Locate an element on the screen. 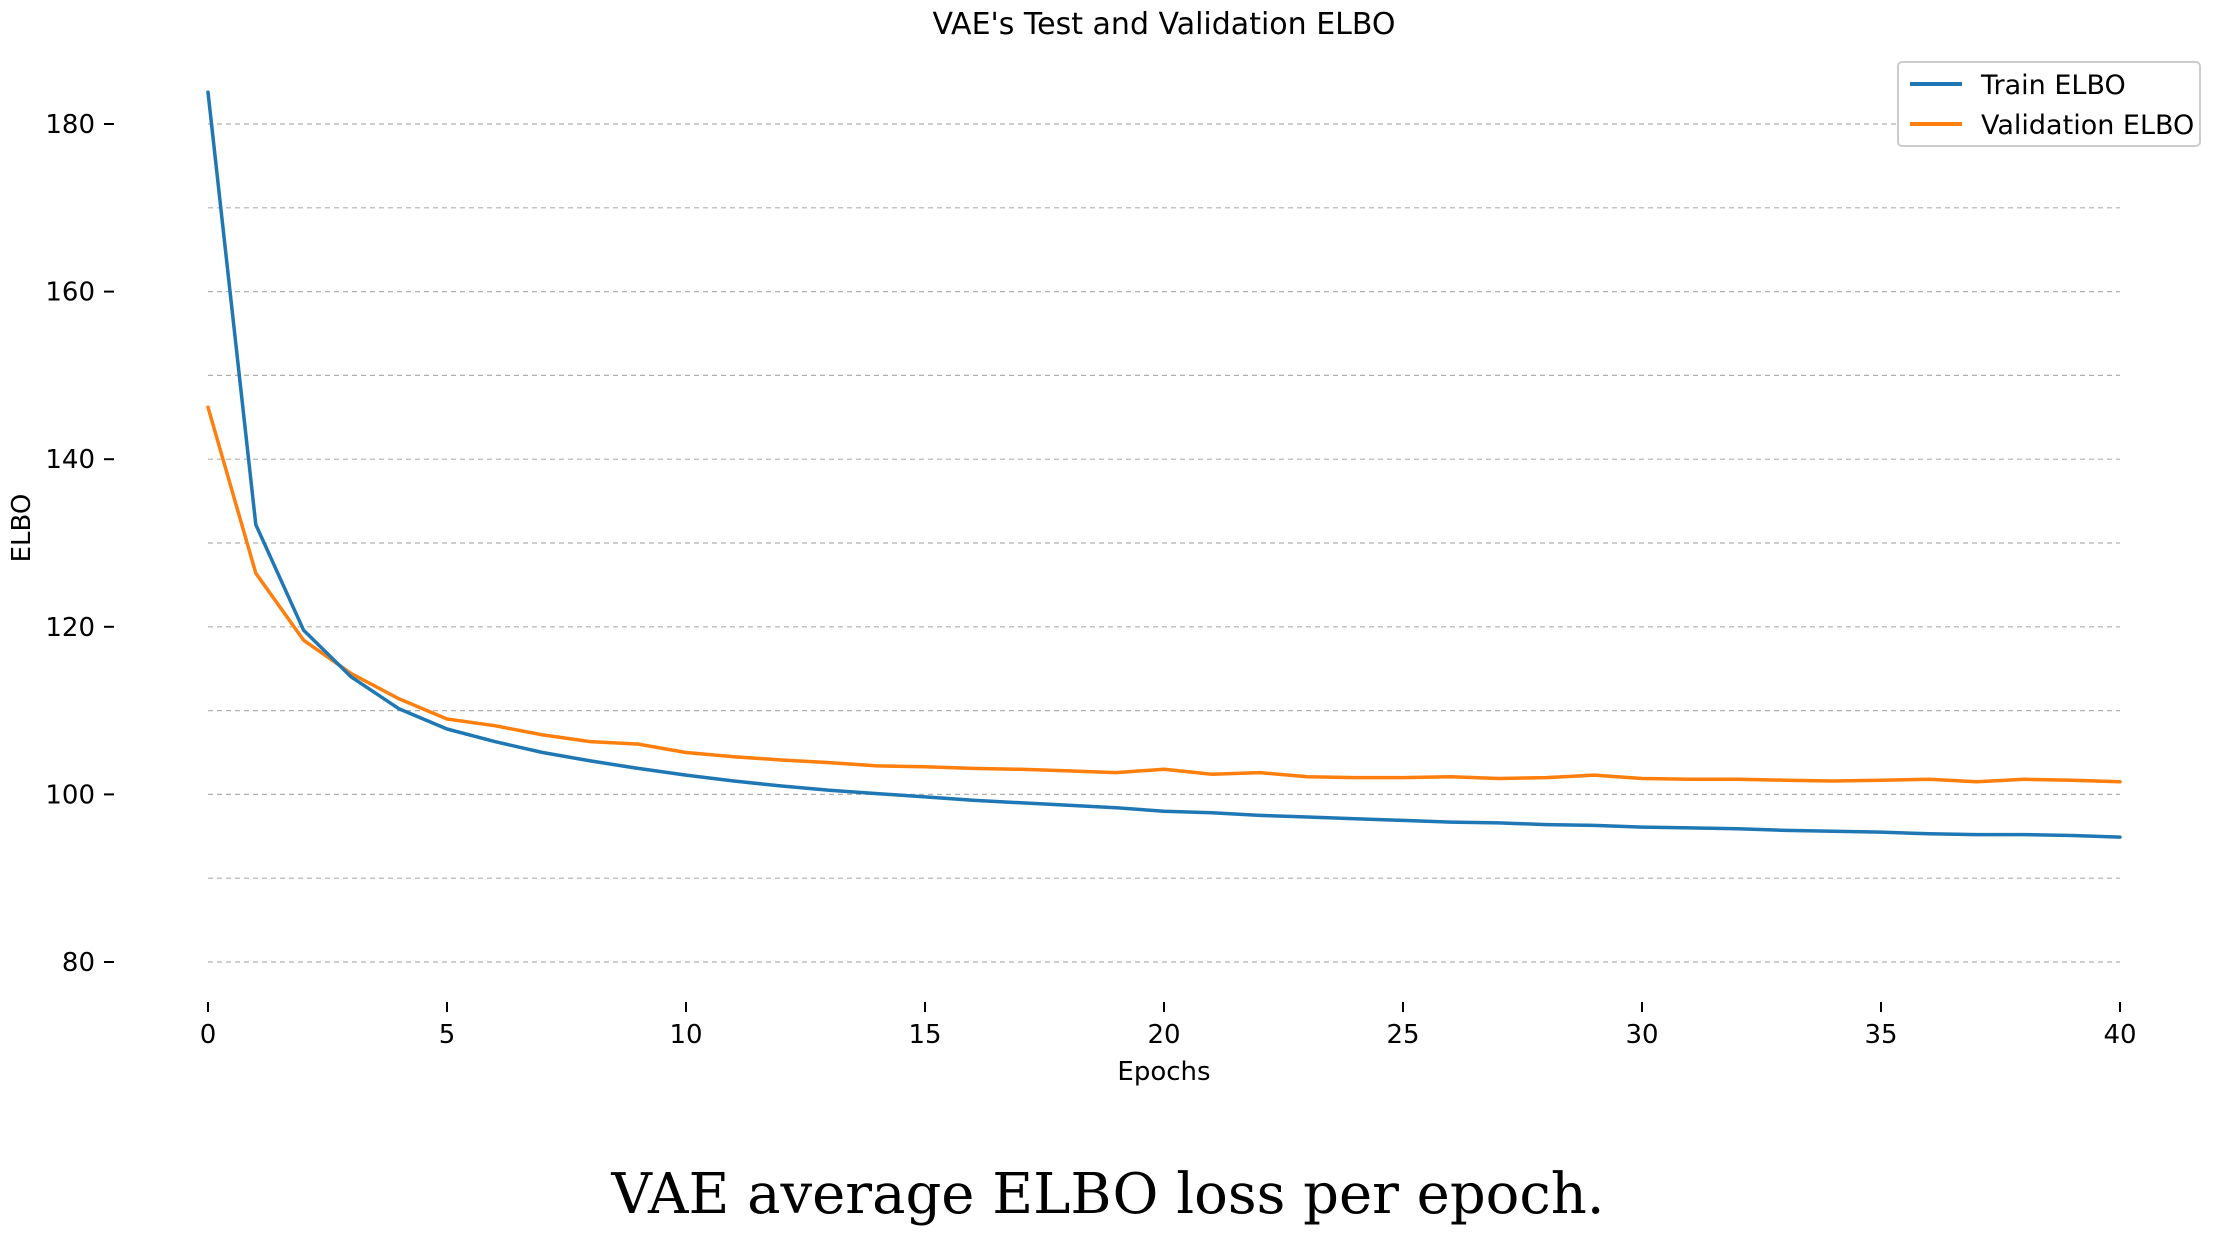 This screenshot has width=2216, height=1236. y-tick-label: 120 is located at coordinates (70, 628).